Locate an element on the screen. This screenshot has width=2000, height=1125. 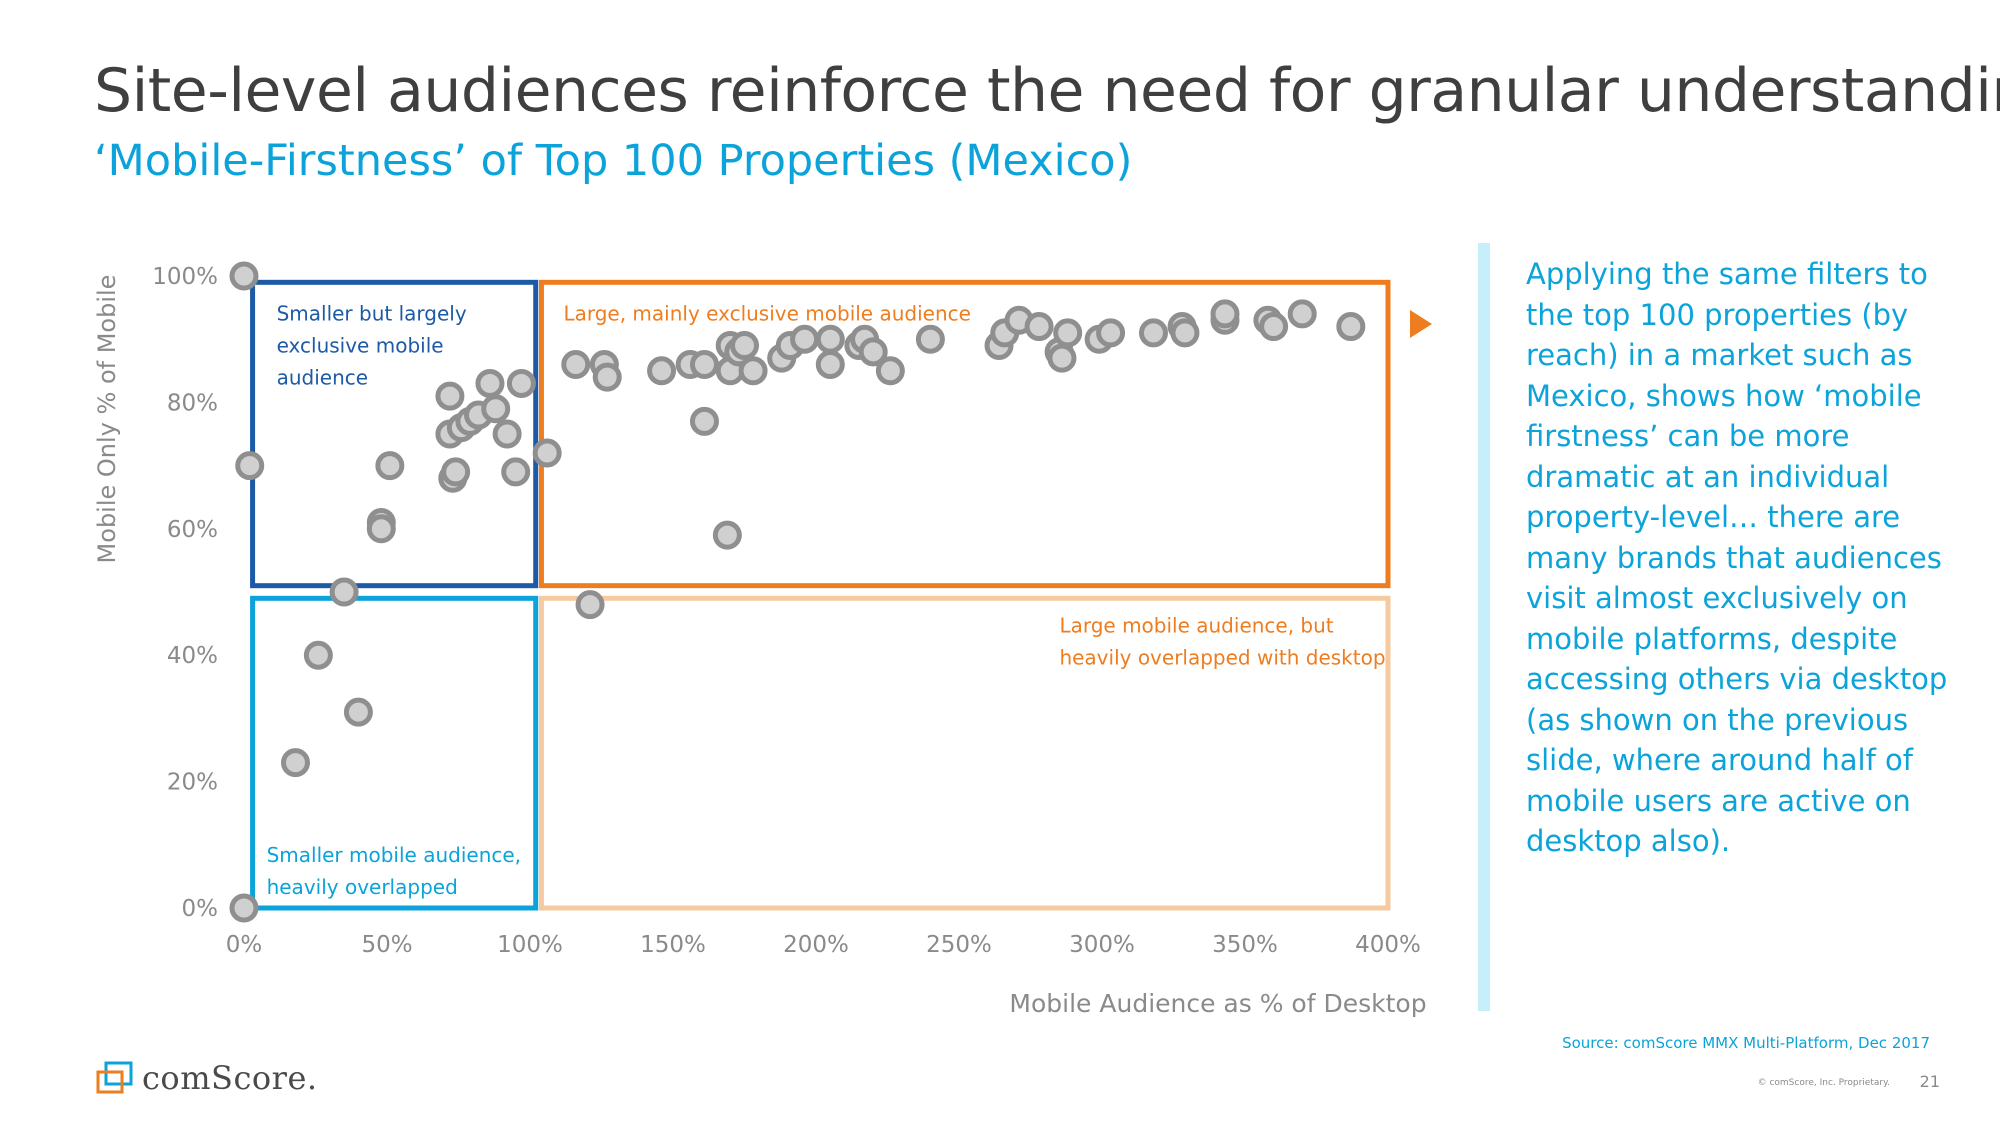
y-tick-label: 60% is located at coordinates (192, 530).